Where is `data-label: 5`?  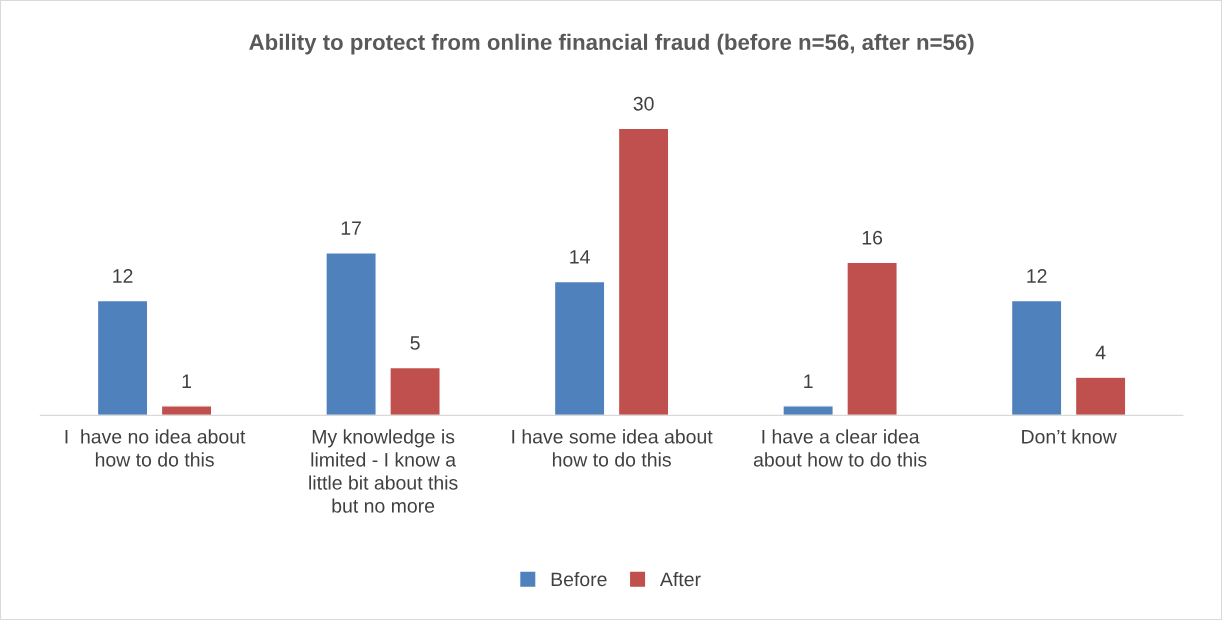 data-label: 5 is located at coordinates (415, 343).